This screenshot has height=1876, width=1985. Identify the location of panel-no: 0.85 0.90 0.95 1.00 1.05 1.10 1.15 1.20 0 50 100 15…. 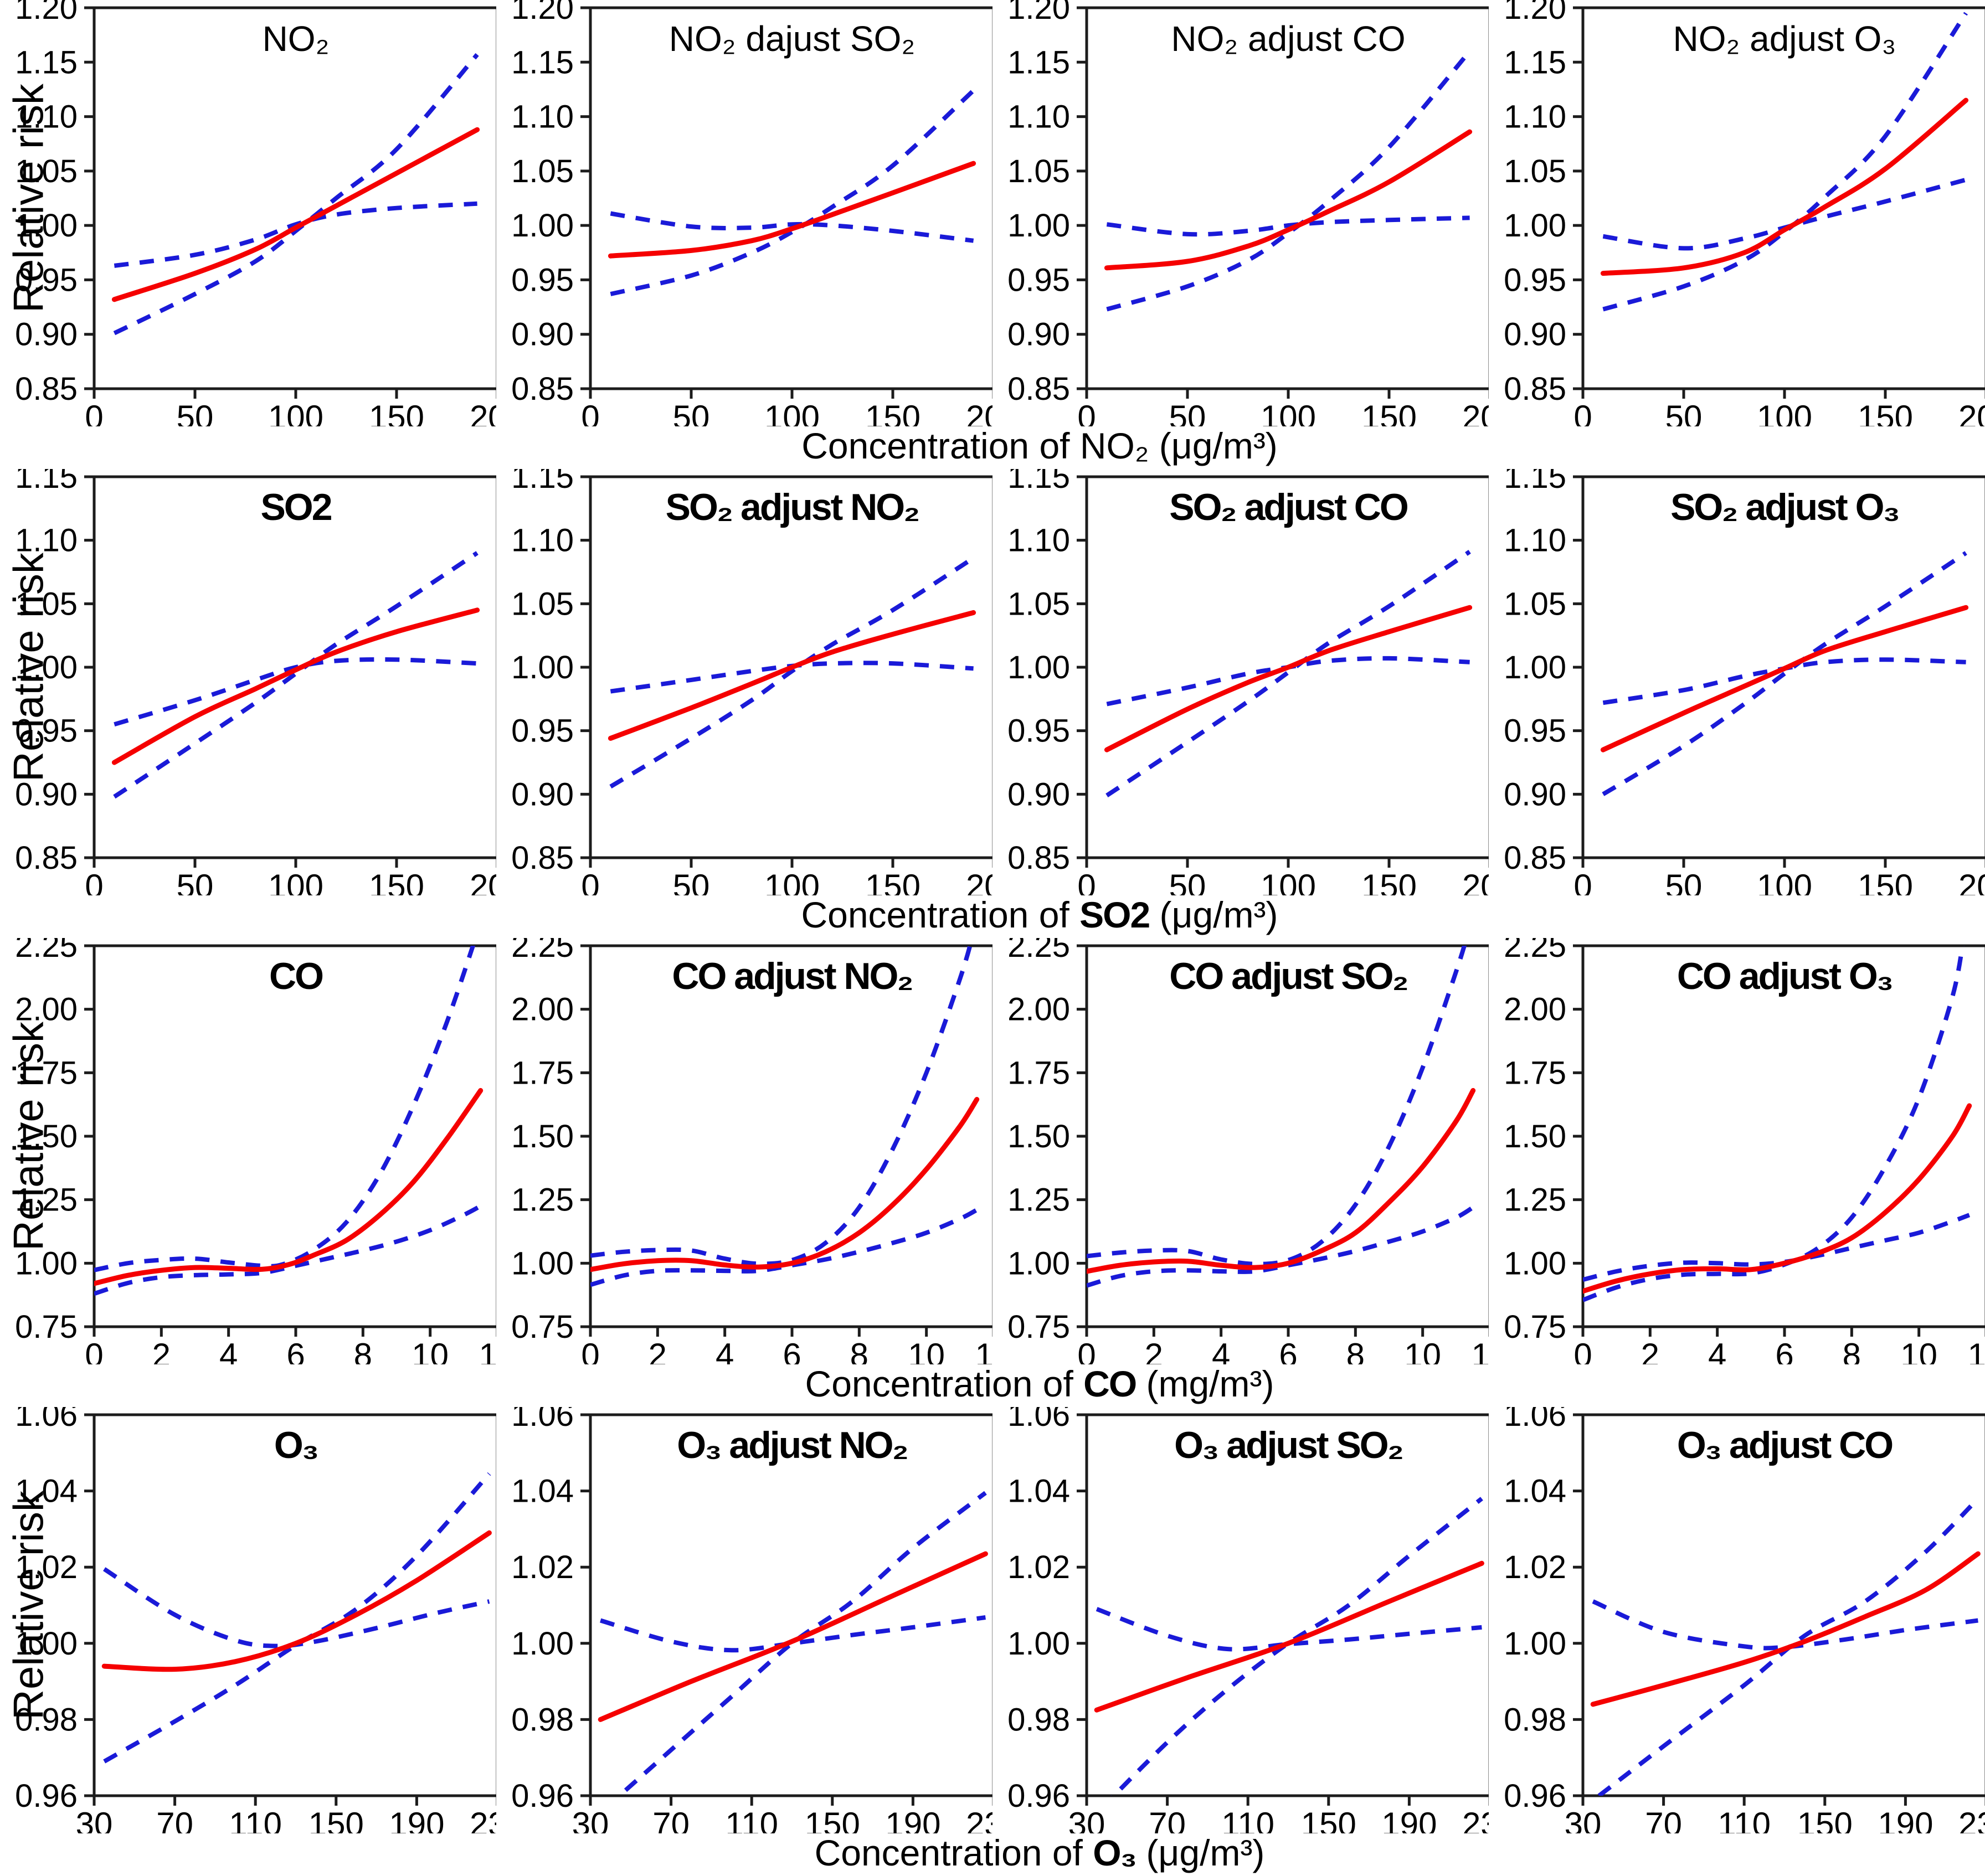
(255, 213).